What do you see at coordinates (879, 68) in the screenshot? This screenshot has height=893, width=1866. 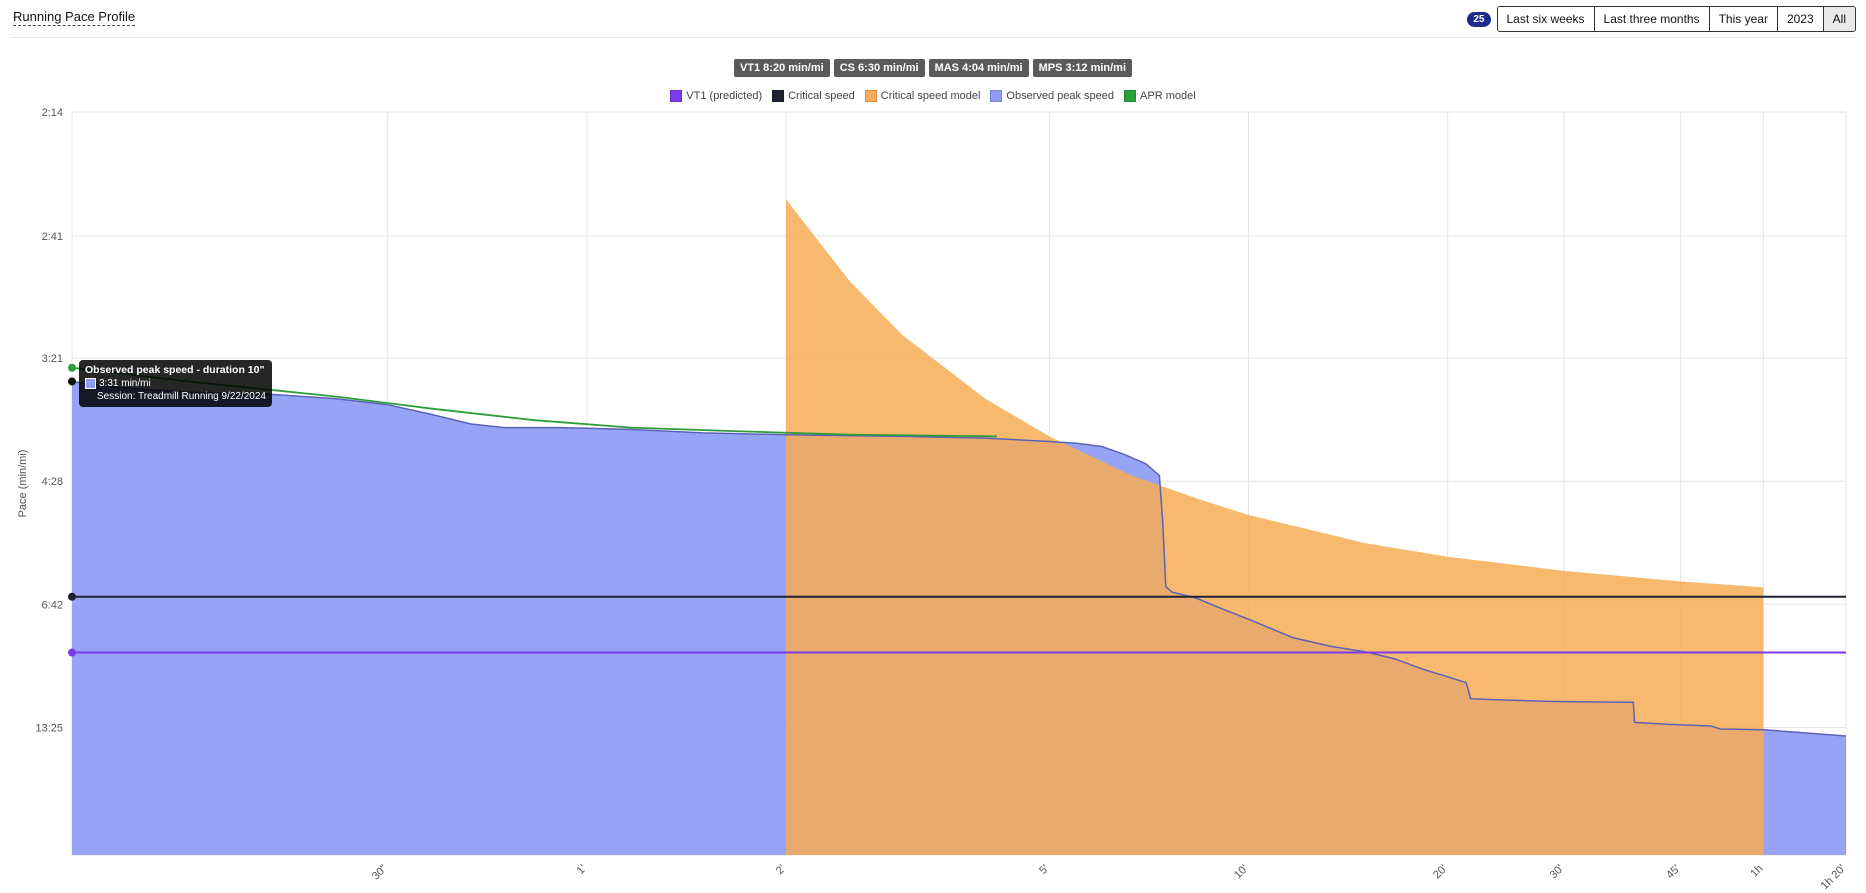 I see `cs-chip: CS 6:30 min/mi` at bounding box center [879, 68].